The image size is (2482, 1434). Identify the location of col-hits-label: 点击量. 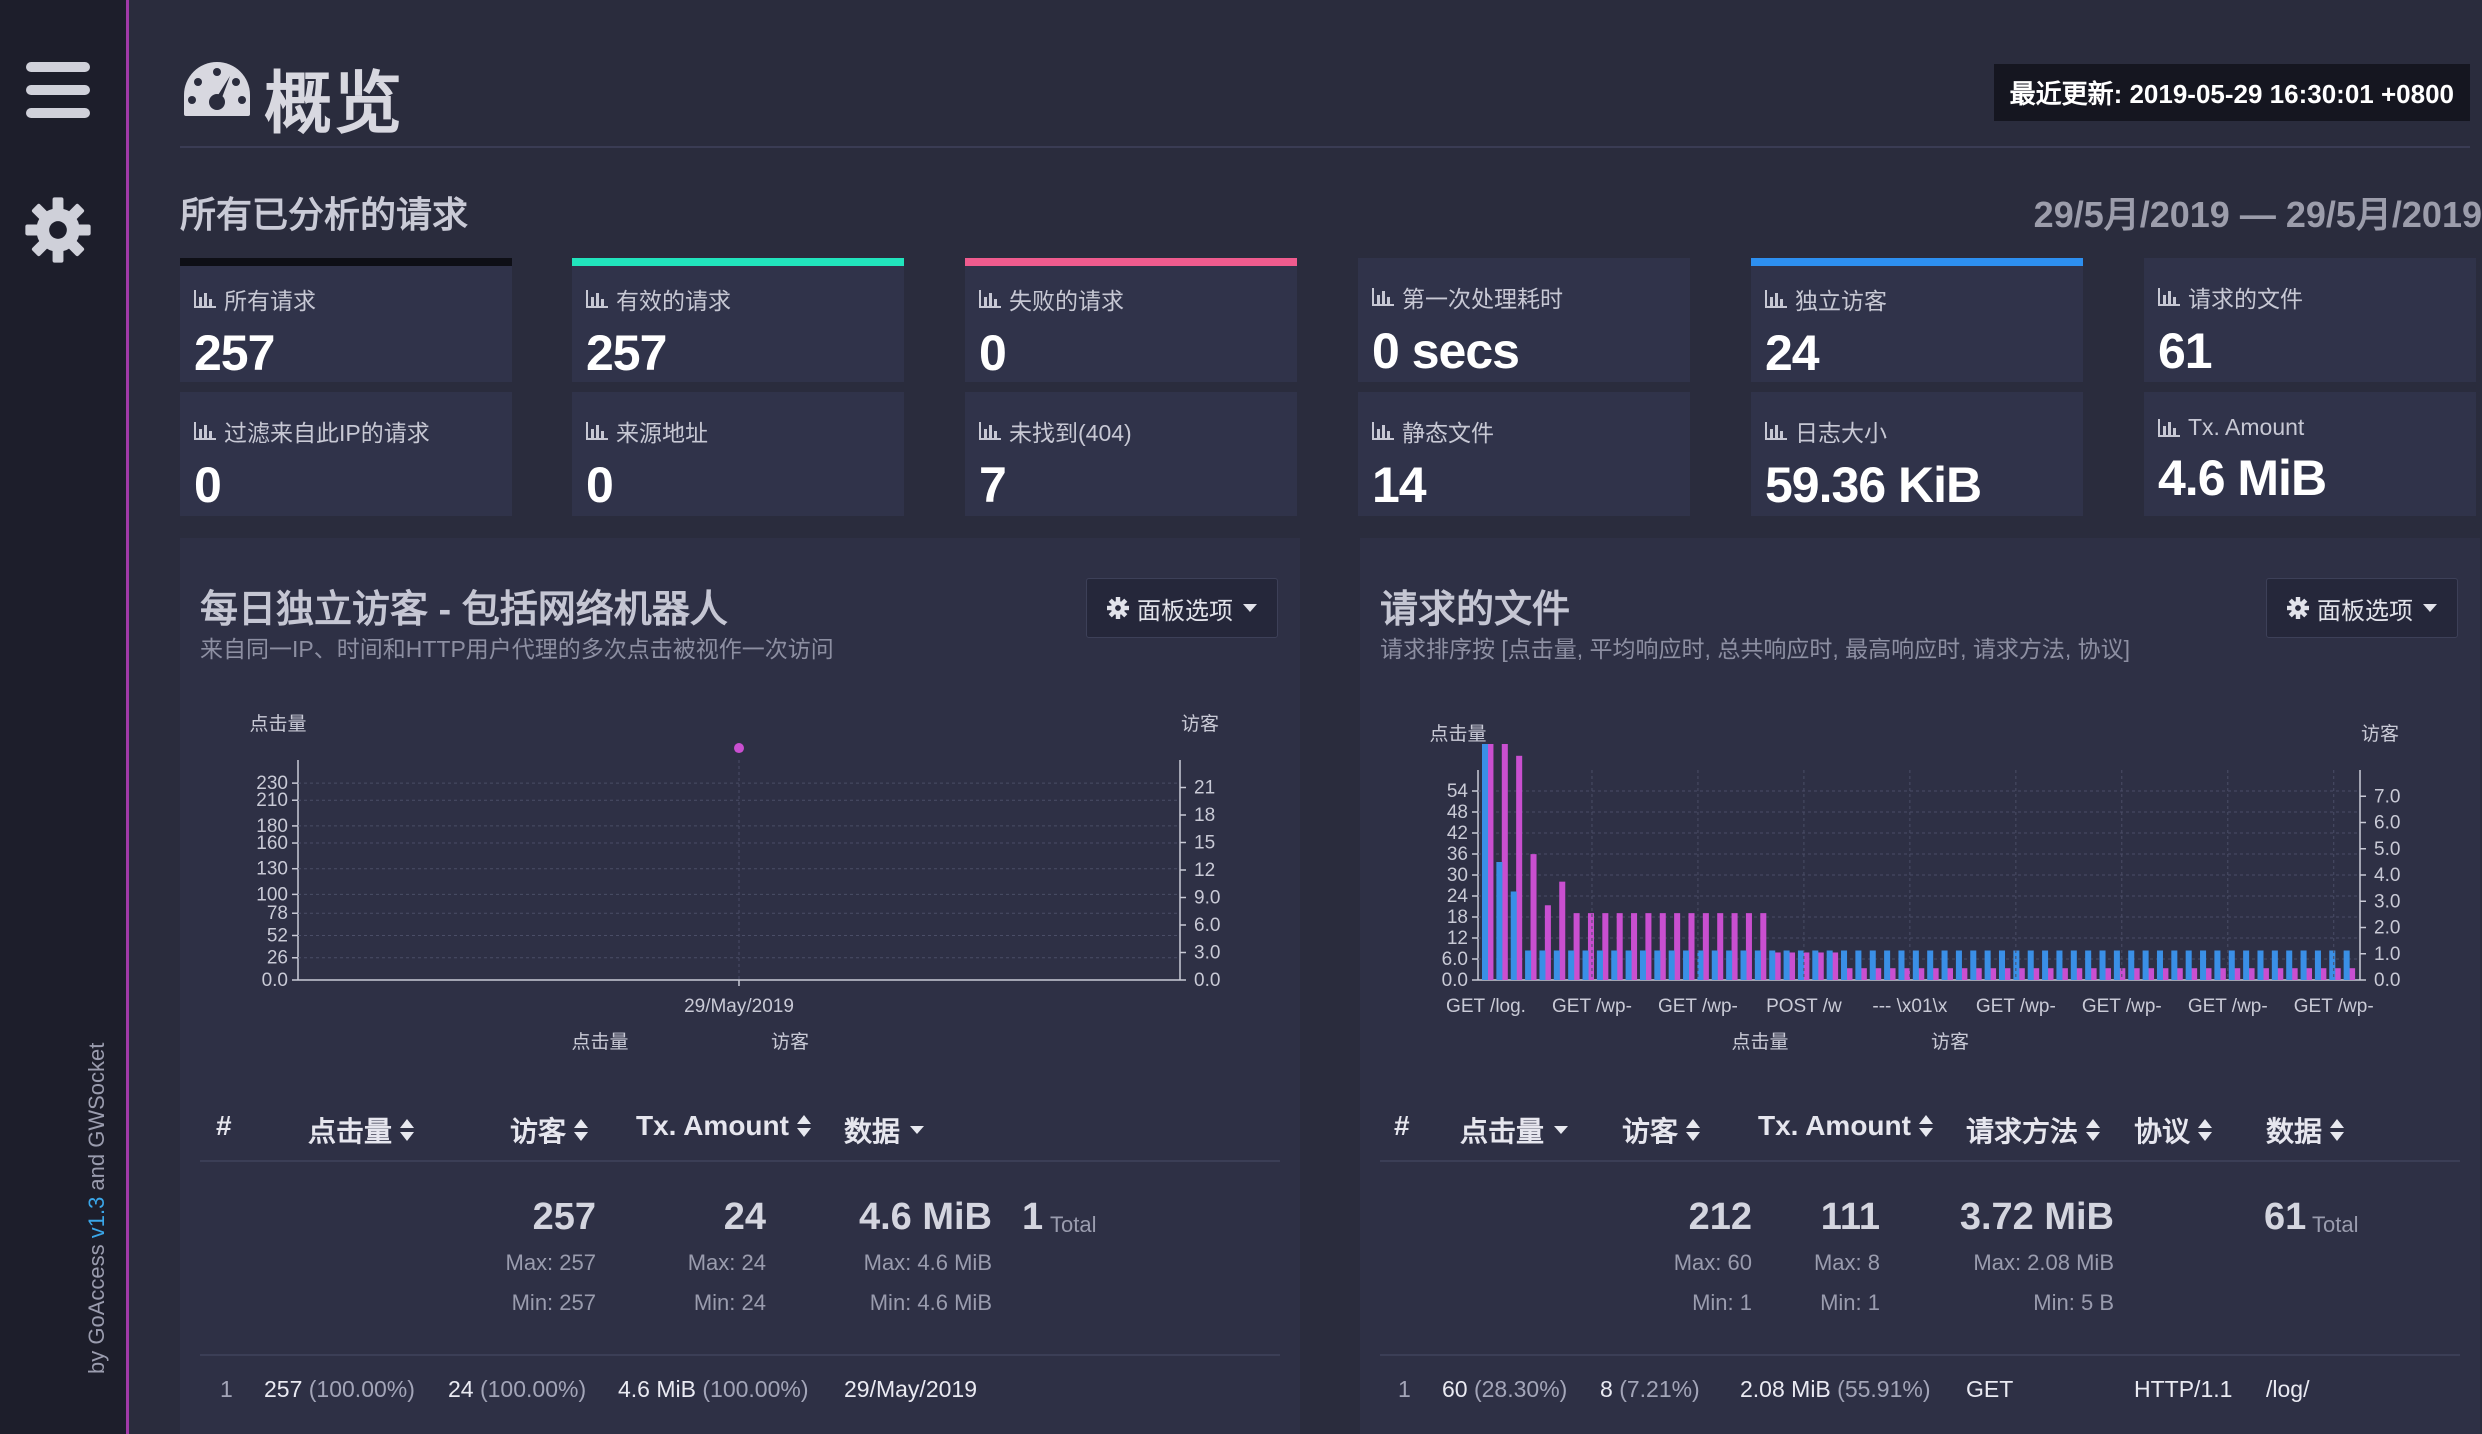
(350, 1131).